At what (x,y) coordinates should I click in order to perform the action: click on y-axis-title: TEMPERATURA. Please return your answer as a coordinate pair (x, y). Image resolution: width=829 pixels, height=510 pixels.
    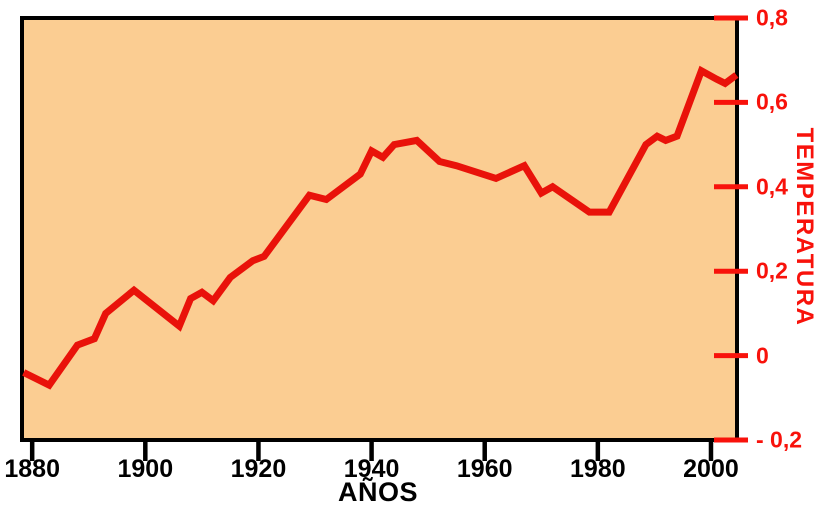
    Looking at the image, I should click on (804, 227).